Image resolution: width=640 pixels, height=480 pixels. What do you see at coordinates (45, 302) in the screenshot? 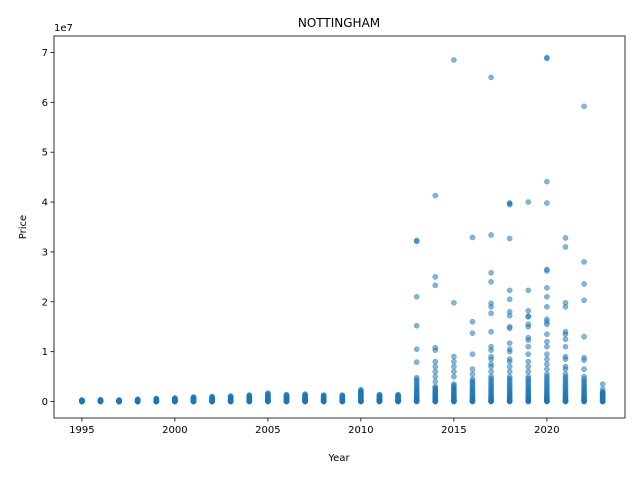
I see `y-tick-label: 2` at bounding box center [45, 302].